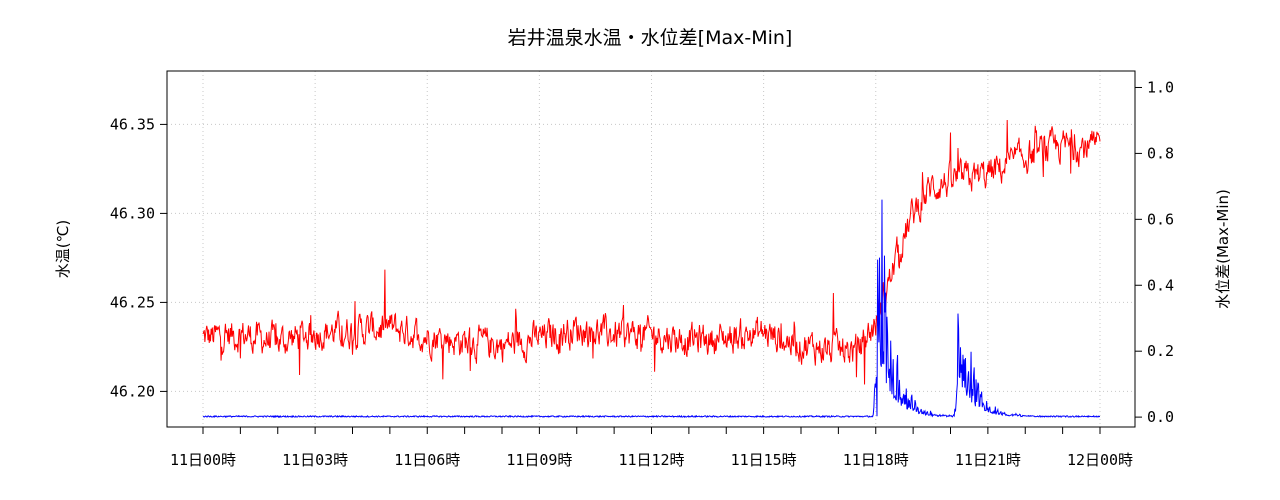  Describe the element at coordinates (1160, 285) in the screenshot. I see `right-y-tick-label: 0.4` at that location.